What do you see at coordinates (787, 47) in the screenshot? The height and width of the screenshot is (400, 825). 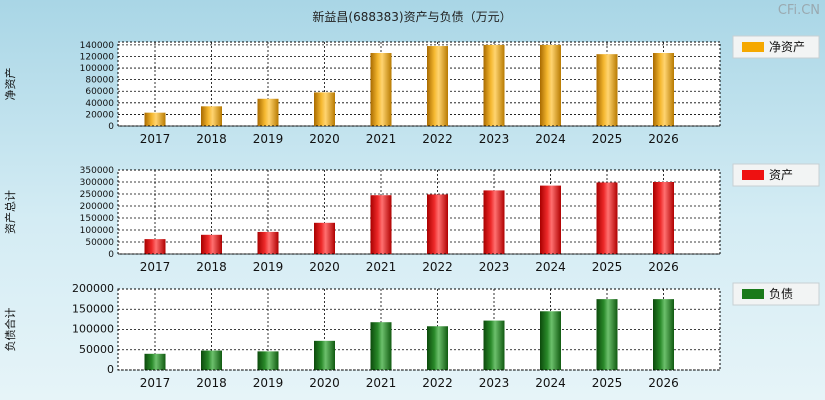 I see `legend-label: 净资产` at bounding box center [787, 47].